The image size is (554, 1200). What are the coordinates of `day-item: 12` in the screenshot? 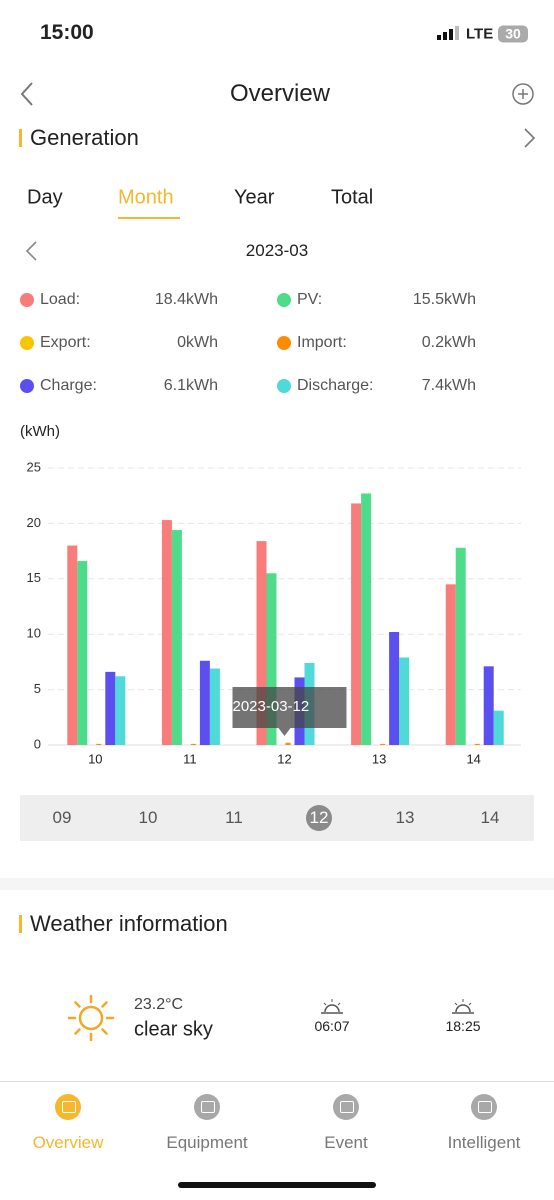 It's located at (319, 817).